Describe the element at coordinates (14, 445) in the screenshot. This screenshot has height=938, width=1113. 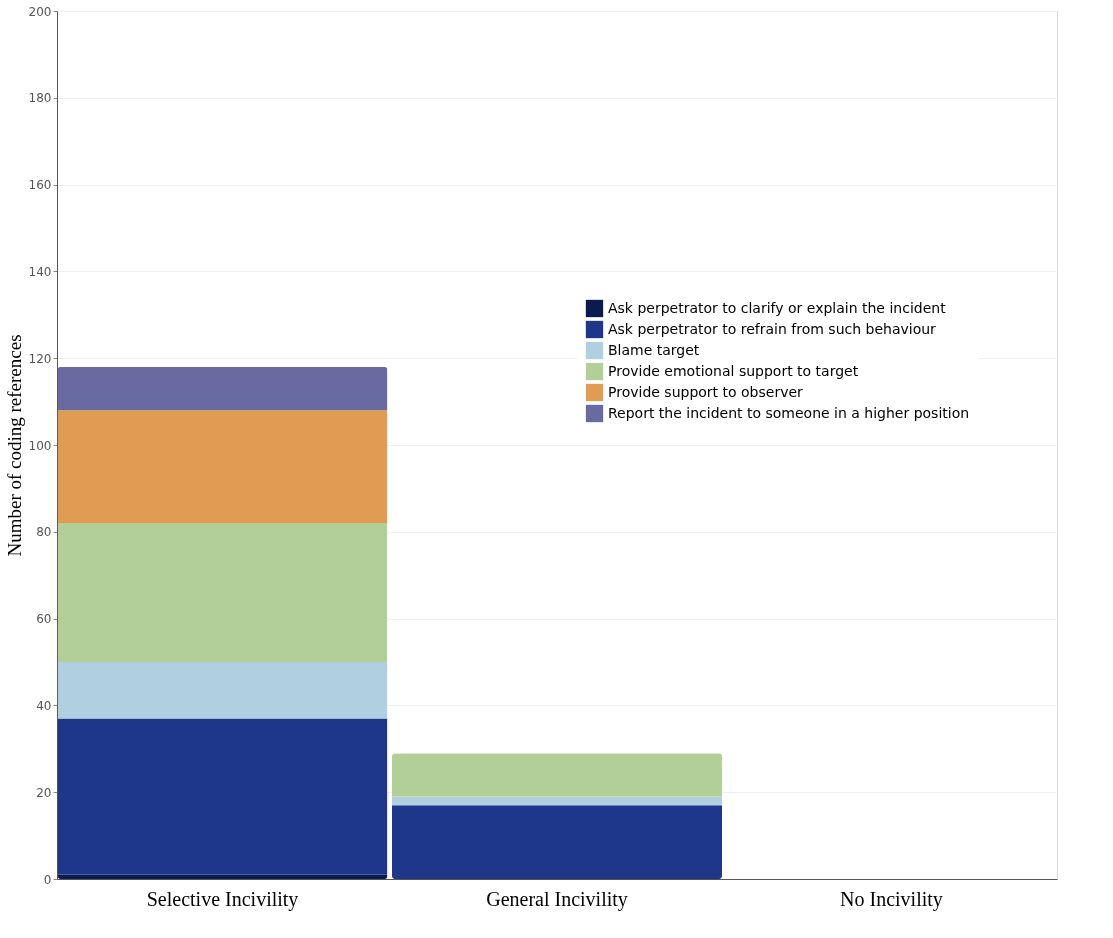
I see `y-axis-title: Number of coding references` at that location.